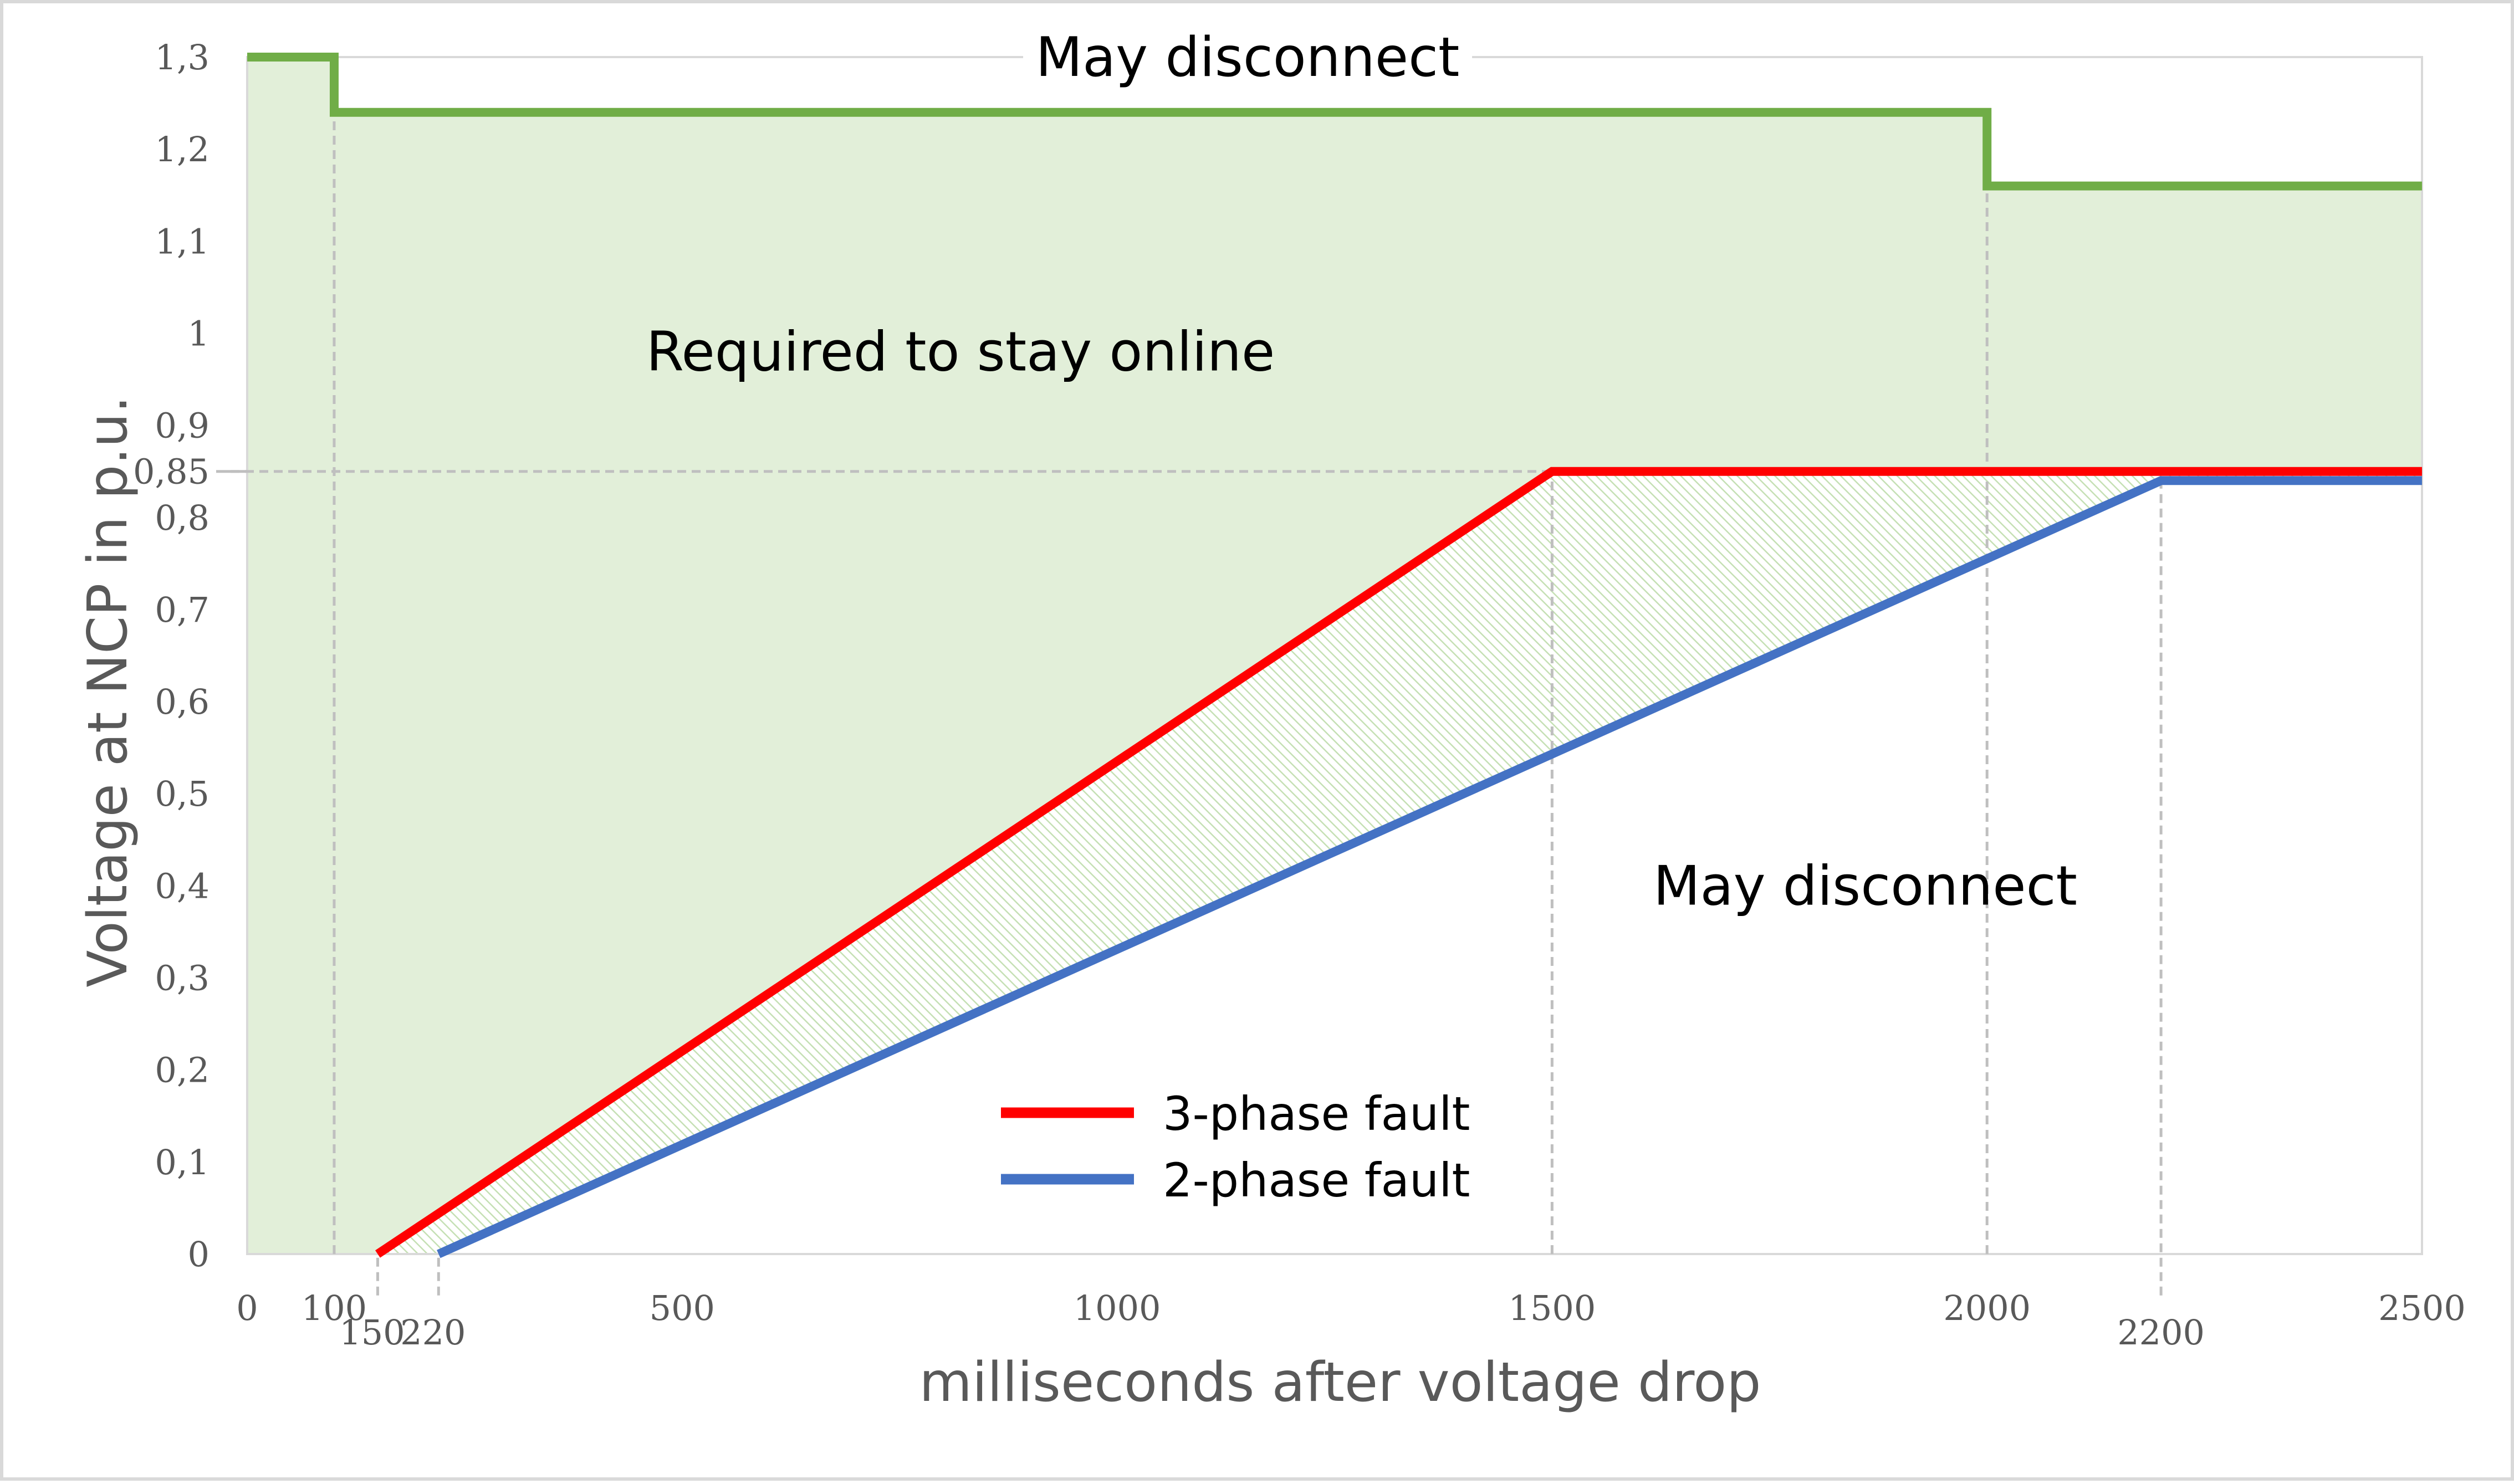  Describe the element at coordinates (247, 1308) in the screenshot. I see `x-tick-label-0: 0` at that location.